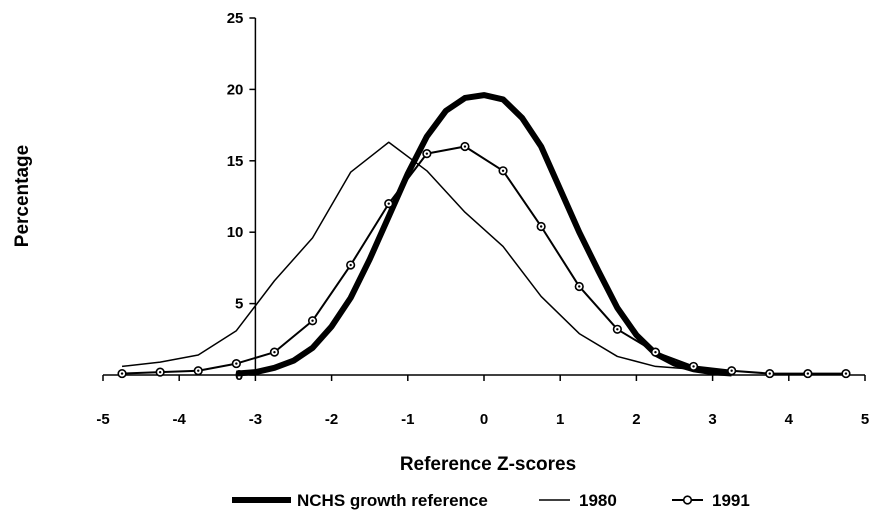  I want to click on x-tick-label: 3, so click(712, 419).